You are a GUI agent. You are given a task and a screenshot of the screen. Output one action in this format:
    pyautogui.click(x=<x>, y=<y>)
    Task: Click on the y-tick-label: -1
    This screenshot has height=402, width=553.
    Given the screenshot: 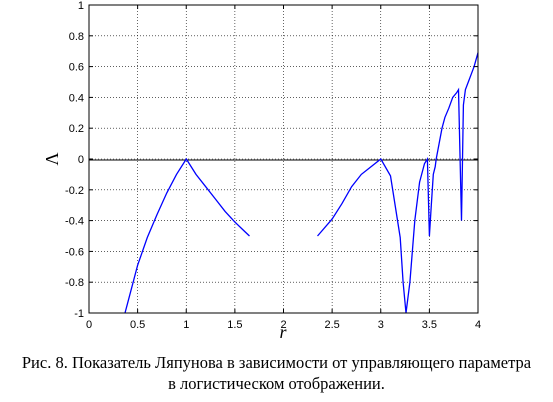 What is the action you would take?
    pyautogui.click(x=79, y=314)
    